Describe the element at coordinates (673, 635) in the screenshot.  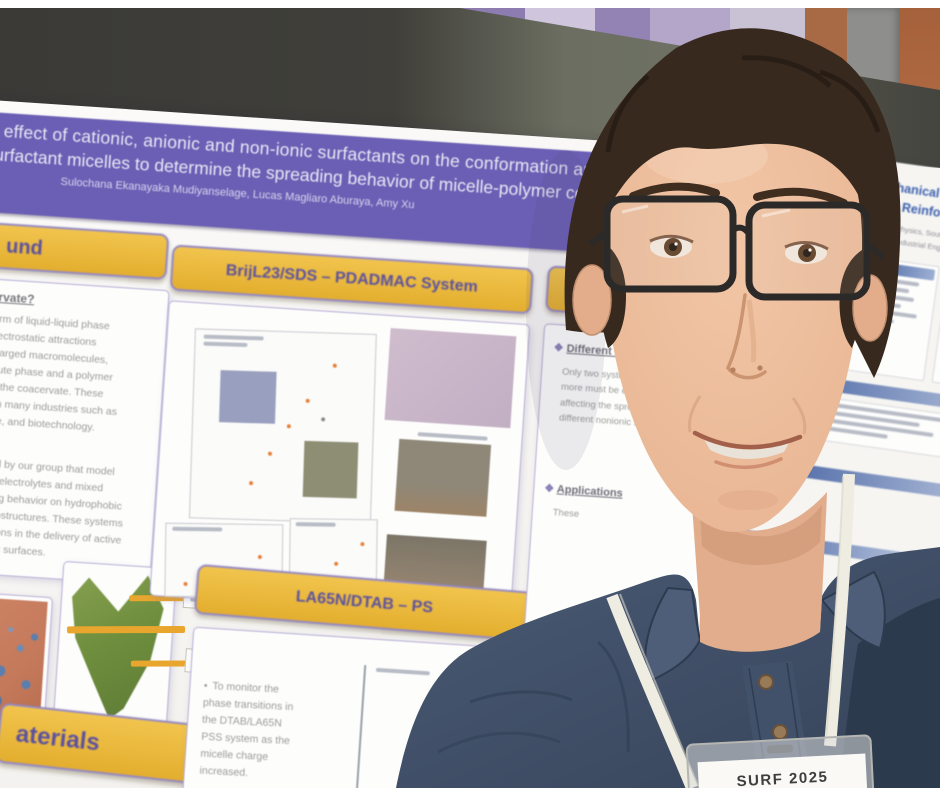
I see `collar-left` at that location.